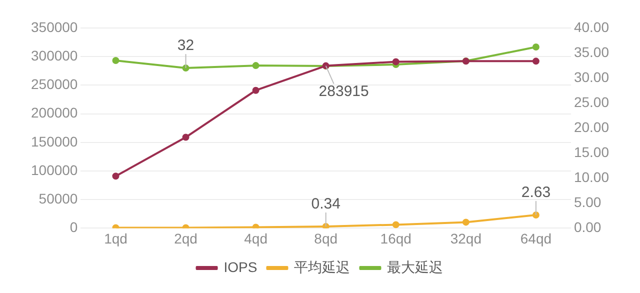  Describe the element at coordinates (116, 238) in the screenshot. I see `x-tick-label: 1qd` at that location.